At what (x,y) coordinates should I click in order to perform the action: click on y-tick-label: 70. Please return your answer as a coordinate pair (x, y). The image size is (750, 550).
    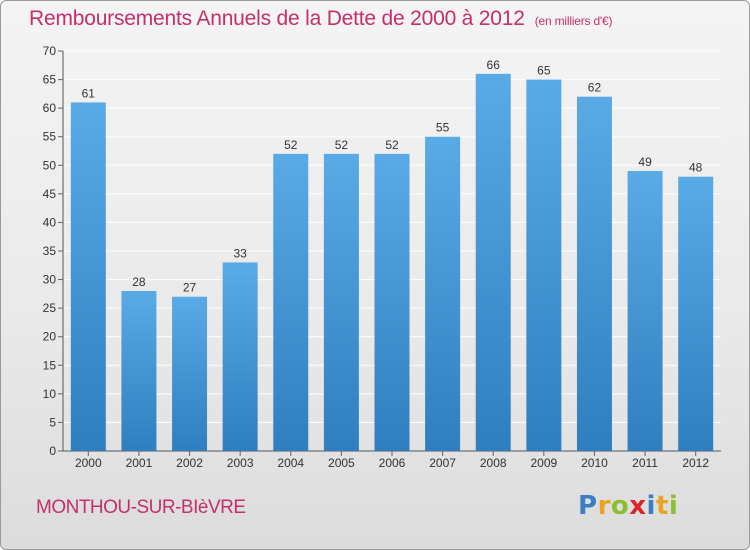
    Looking at the image, I should click on (50, 51).